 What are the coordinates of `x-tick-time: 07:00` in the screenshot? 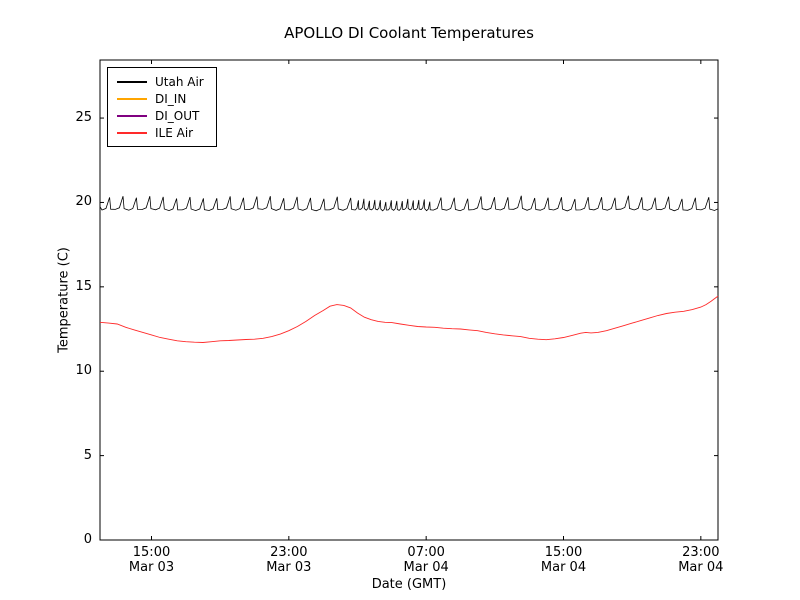 It's located at (426, 552).